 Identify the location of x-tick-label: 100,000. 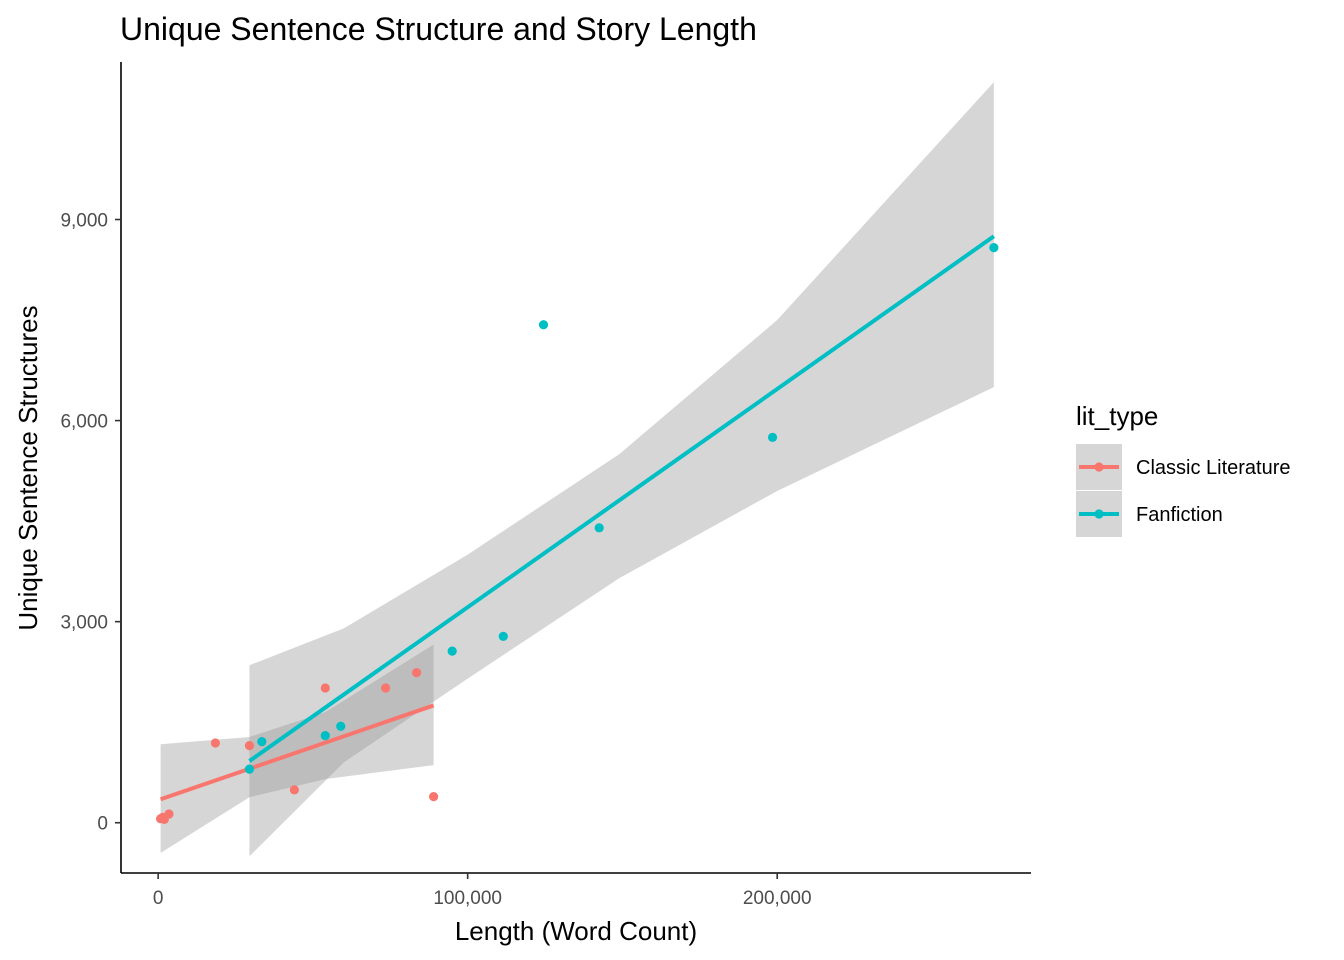
(467, 898).